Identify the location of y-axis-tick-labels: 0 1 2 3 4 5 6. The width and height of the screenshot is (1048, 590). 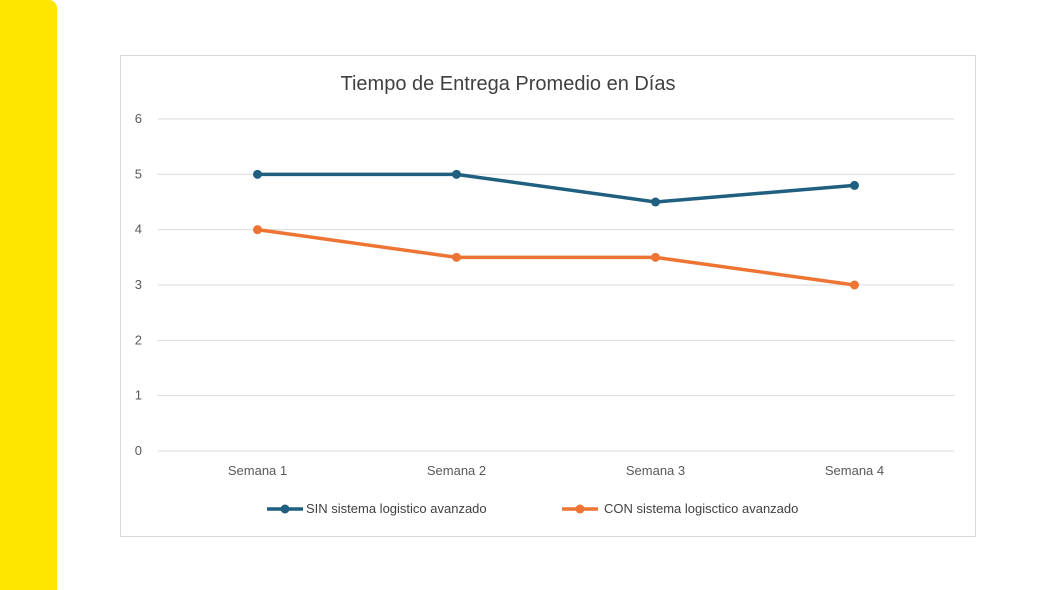
(138, 284).